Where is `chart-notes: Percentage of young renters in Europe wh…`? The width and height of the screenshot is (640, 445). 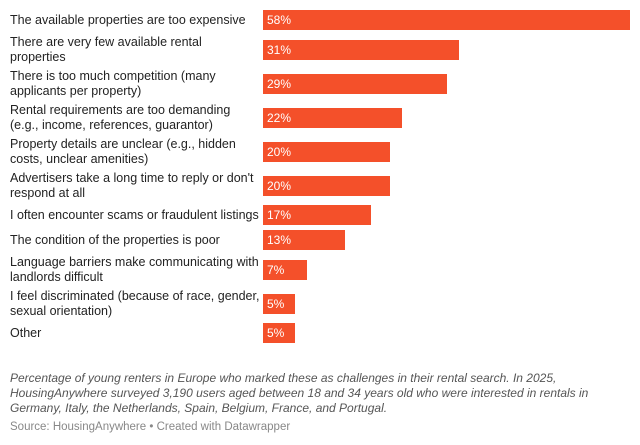 chart-notes: Percentage of young renters in Europe wh… is located at coordinates (299, 393).